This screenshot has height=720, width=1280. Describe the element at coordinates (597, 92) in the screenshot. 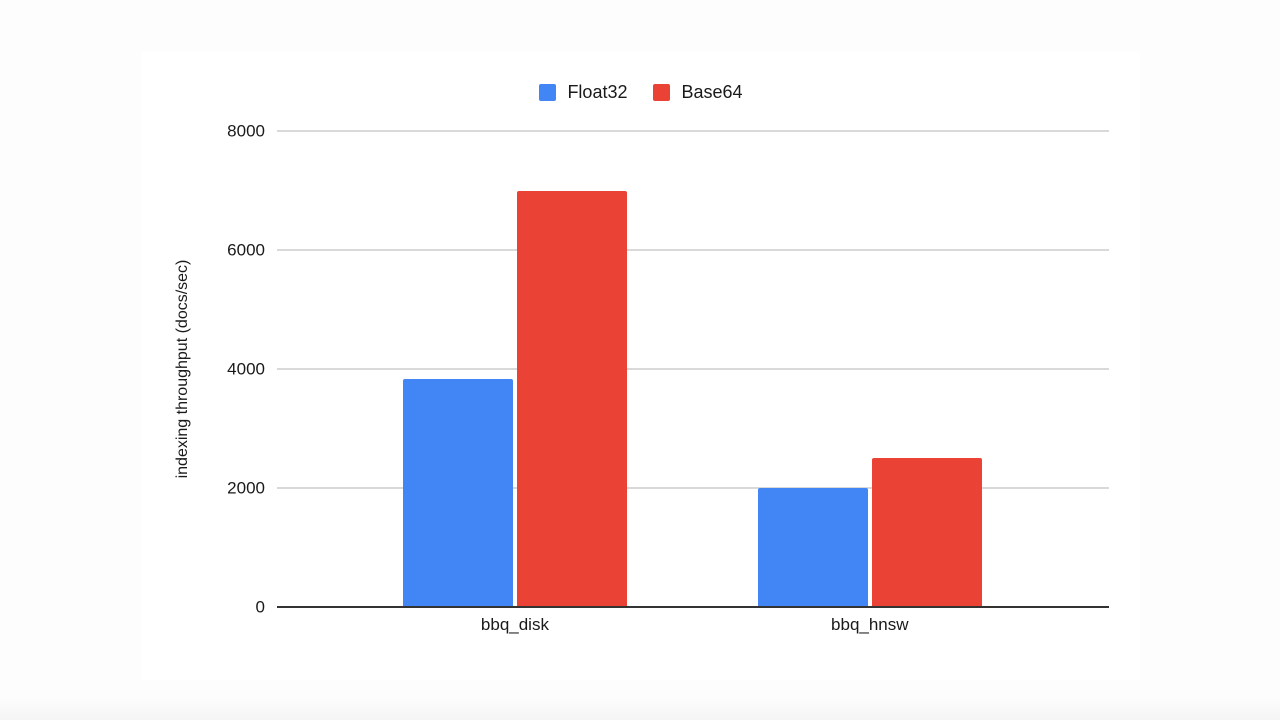

I see `legend-label: Float32` at that location.